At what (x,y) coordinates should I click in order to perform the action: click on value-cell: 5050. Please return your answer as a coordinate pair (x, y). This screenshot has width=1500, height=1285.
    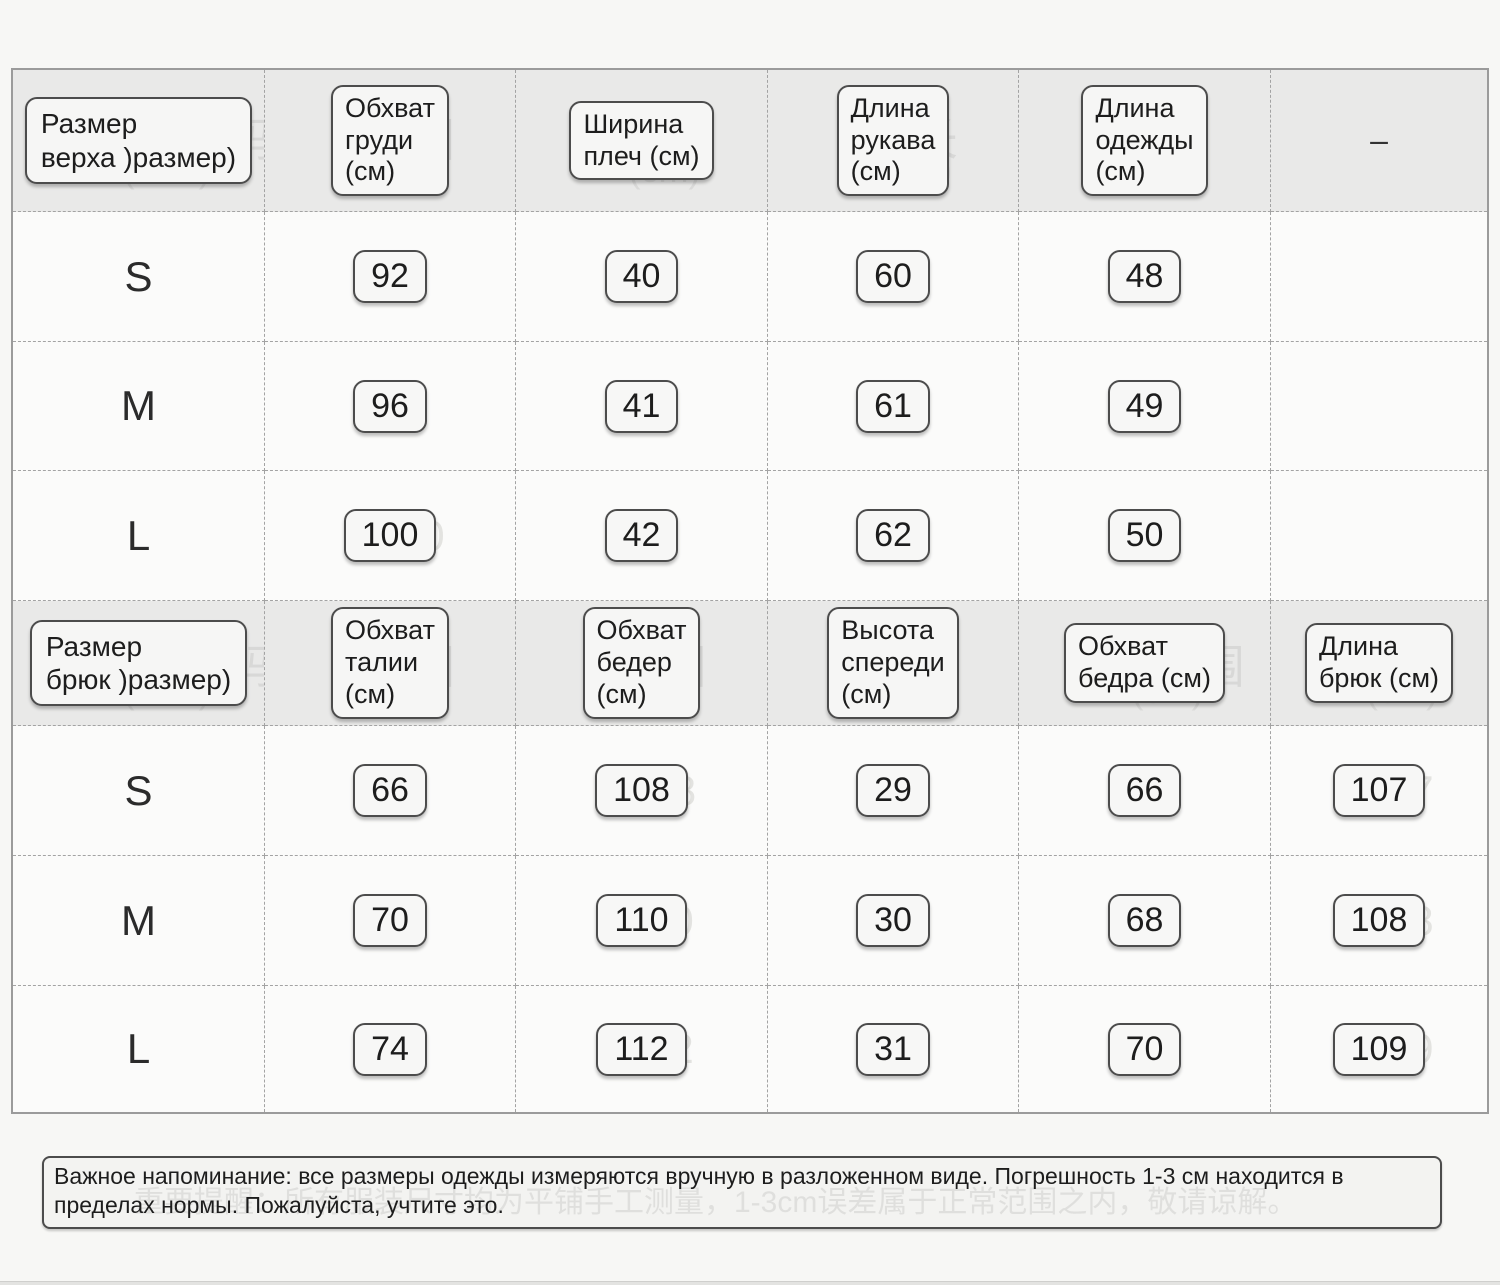
    Looking at the image, I should click on (1145, 536).